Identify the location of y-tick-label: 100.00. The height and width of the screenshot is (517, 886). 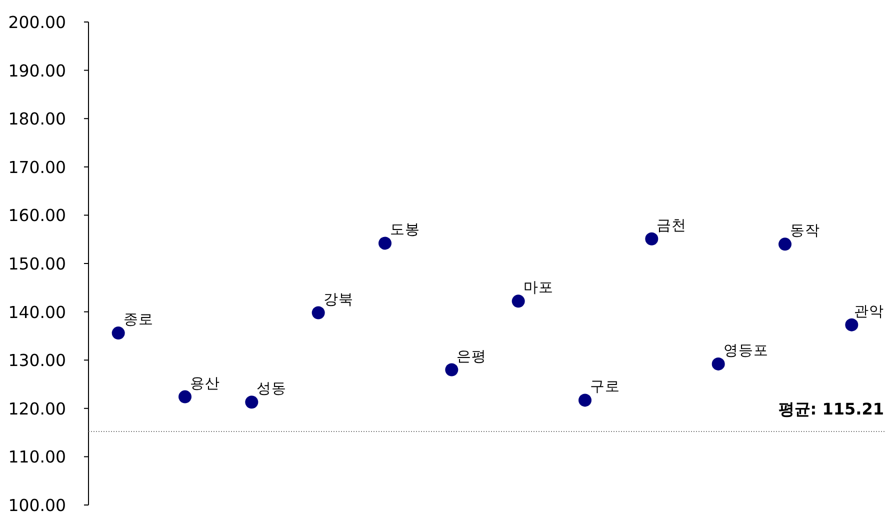
(37, 505).